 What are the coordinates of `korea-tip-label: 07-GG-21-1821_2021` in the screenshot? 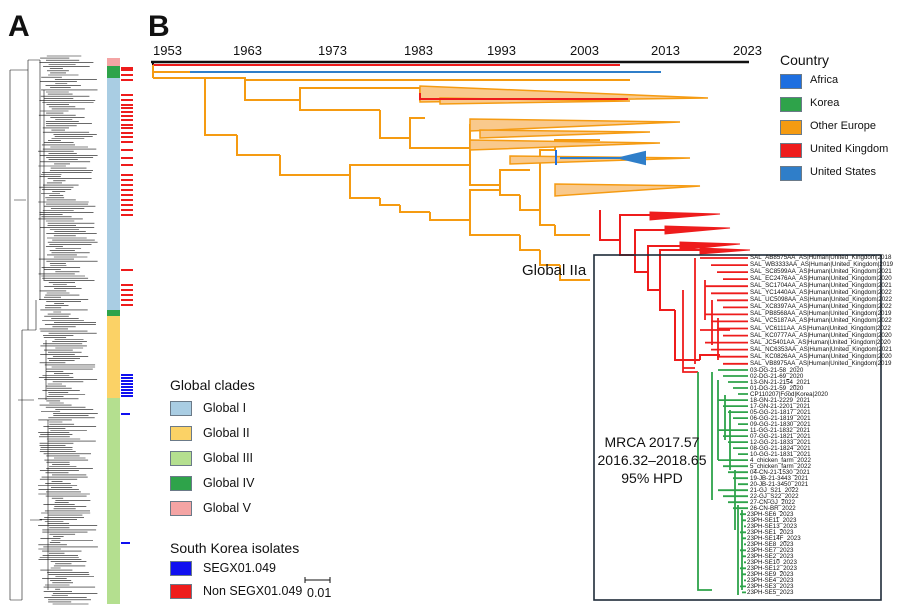 It's located at (780, 437).